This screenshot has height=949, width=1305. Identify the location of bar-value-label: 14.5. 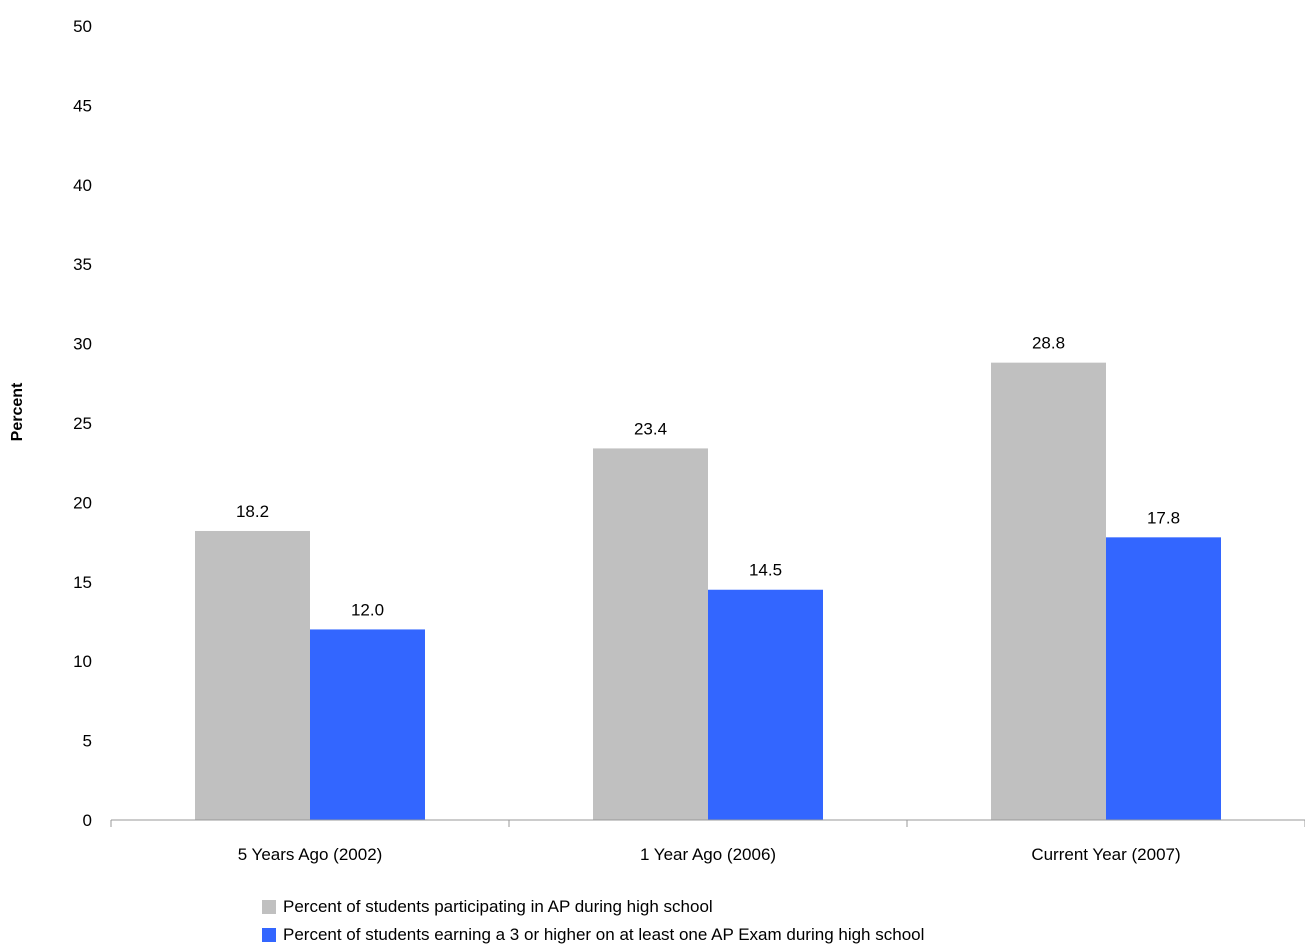
(765, 570).